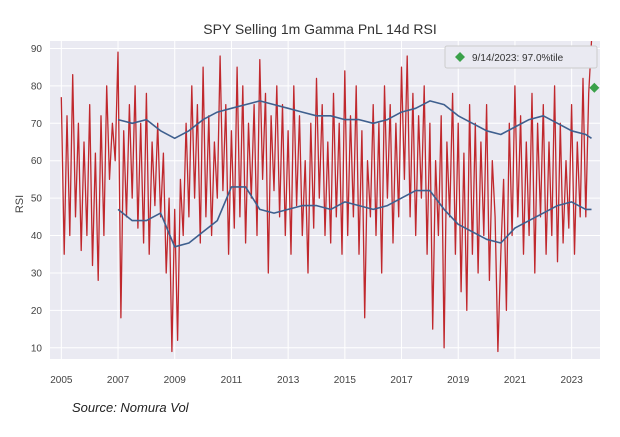  Describe the element at coordinates (319, 29) in the screenshot. I see `chart-title: SPY Selling 1m Gamma PnL 14d RSI` at that location.